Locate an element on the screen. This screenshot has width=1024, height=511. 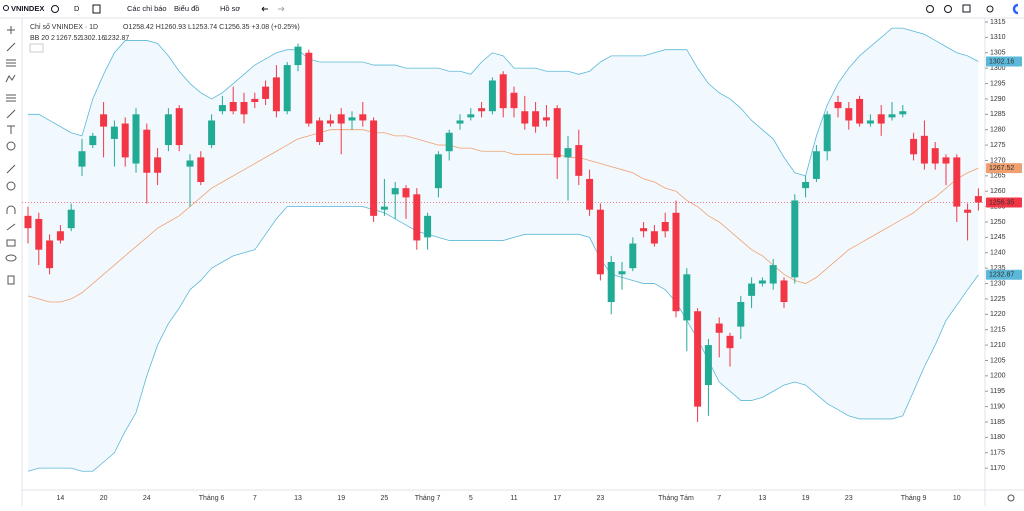
chart-type: Biểu đồ is located at coordinates (186, 8).